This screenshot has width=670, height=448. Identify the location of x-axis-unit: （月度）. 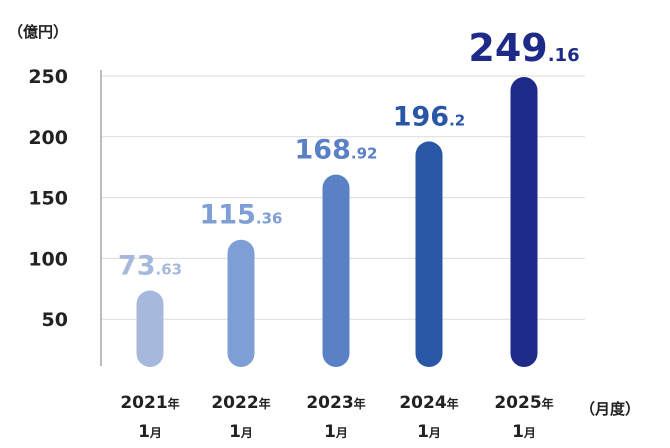
(610, 409).